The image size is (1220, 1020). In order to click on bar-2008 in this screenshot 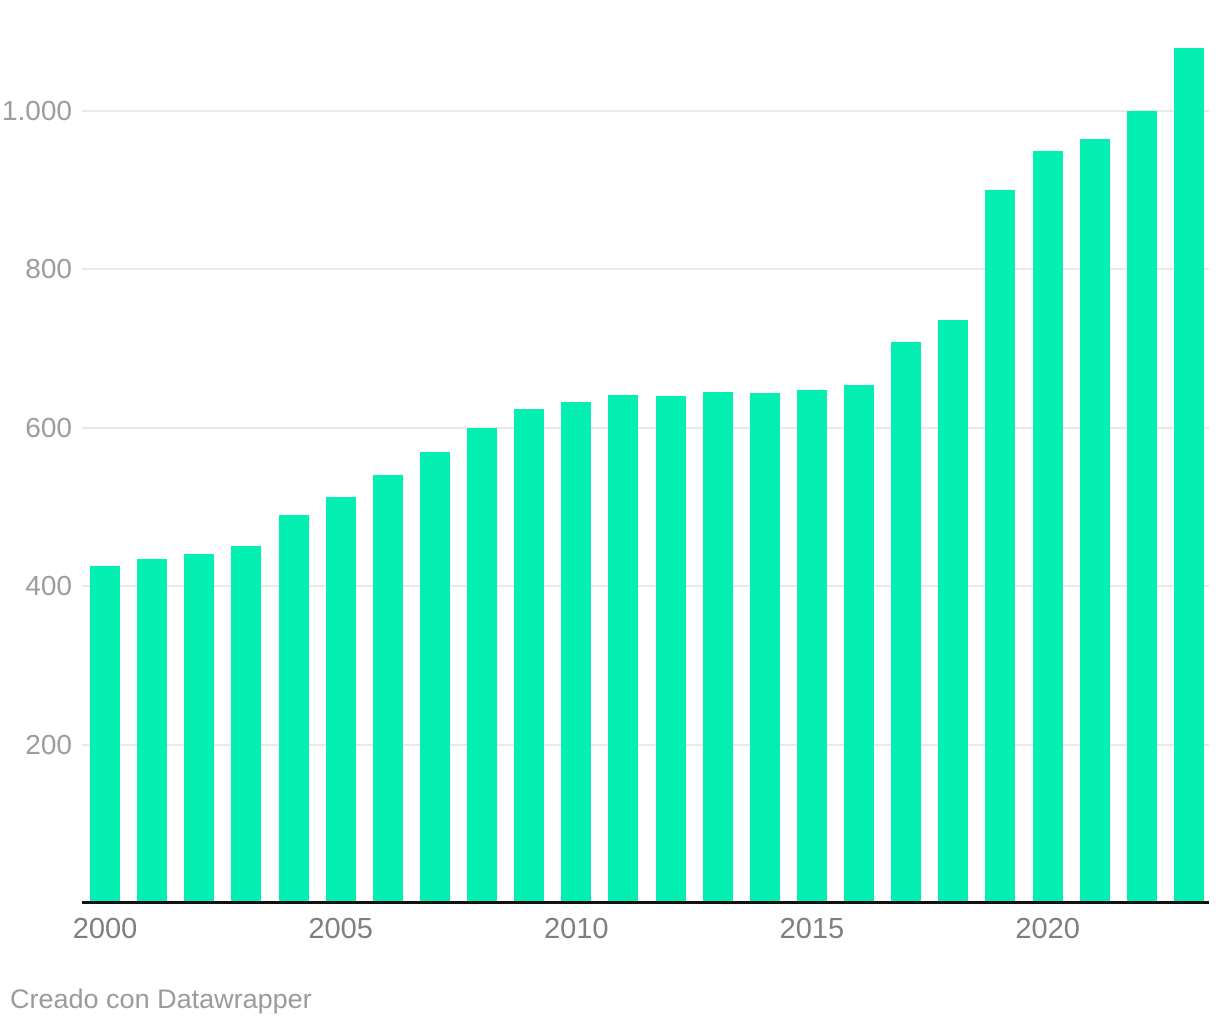, I will do `click(482, 665)`.